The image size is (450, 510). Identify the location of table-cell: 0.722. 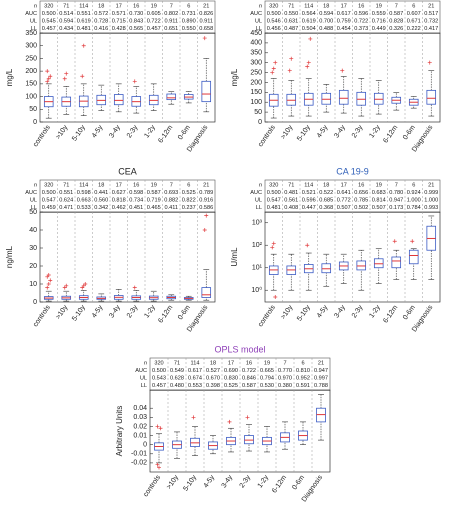
(249, 371).